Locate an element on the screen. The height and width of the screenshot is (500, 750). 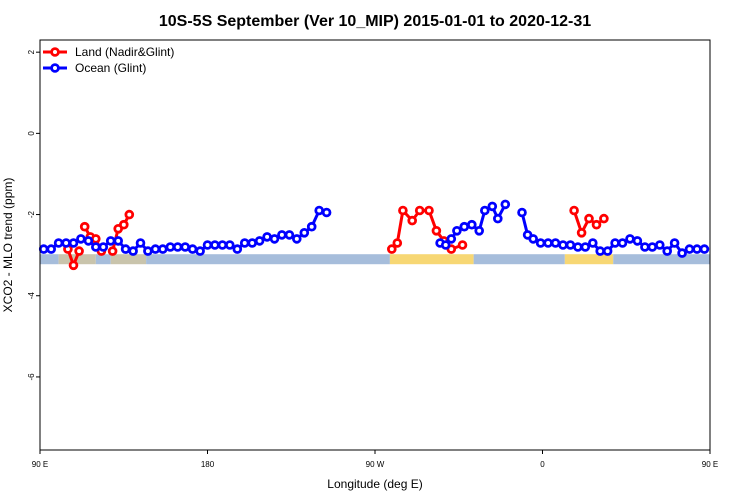
y-tick-label: -4 is located at coordinates (31, 296).